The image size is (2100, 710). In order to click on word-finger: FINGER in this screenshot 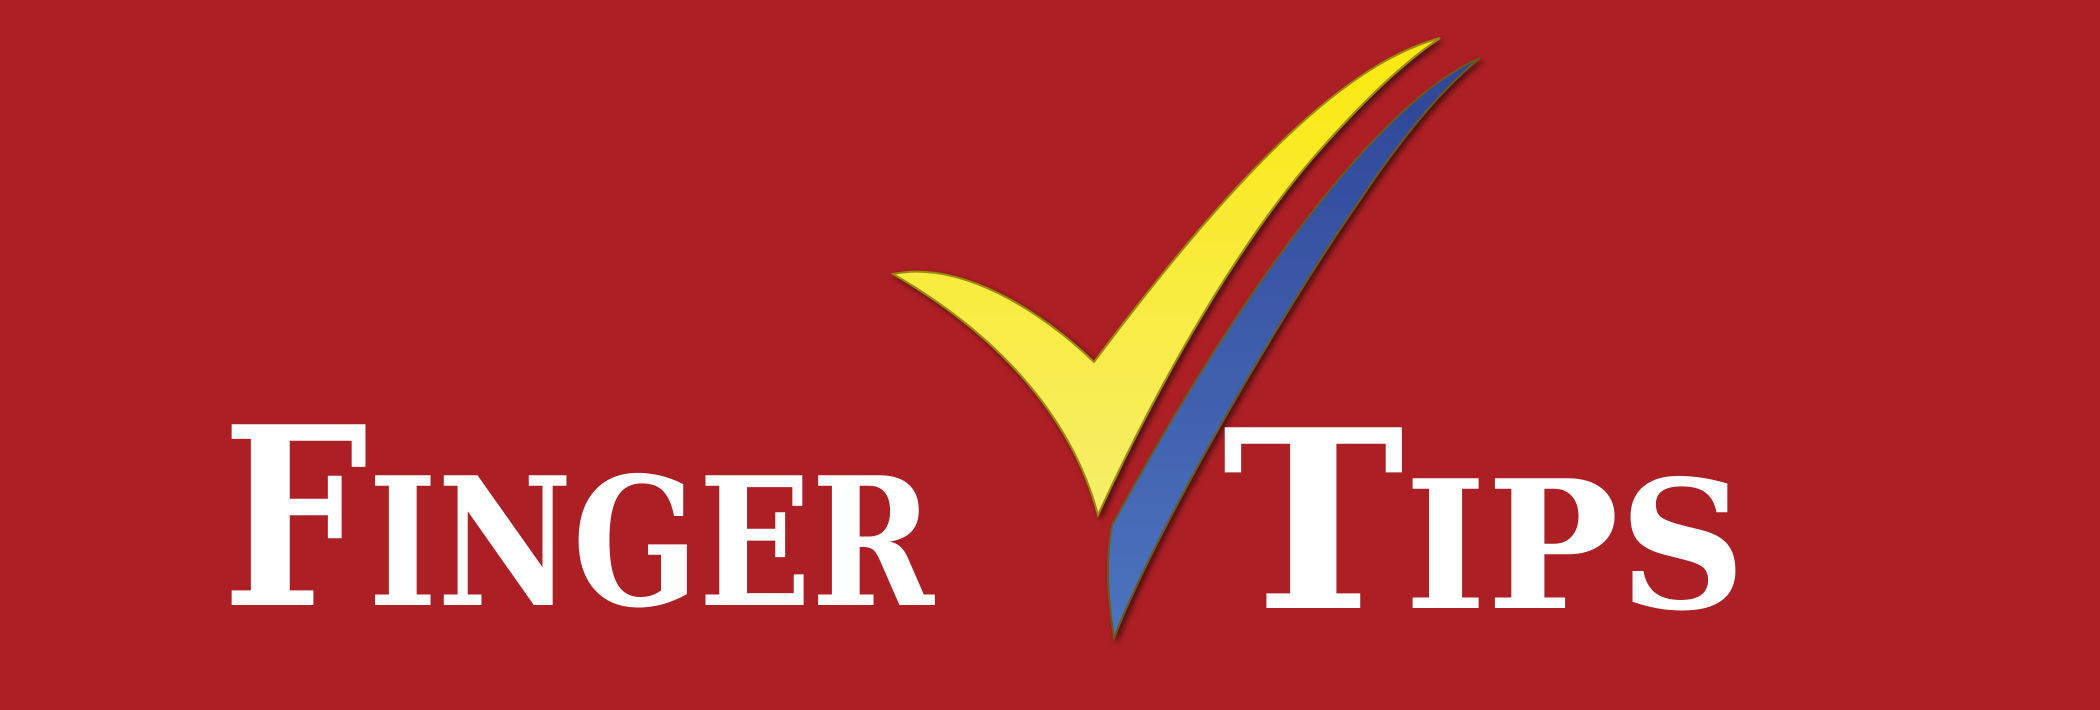, I will do `click(578, 518)`.